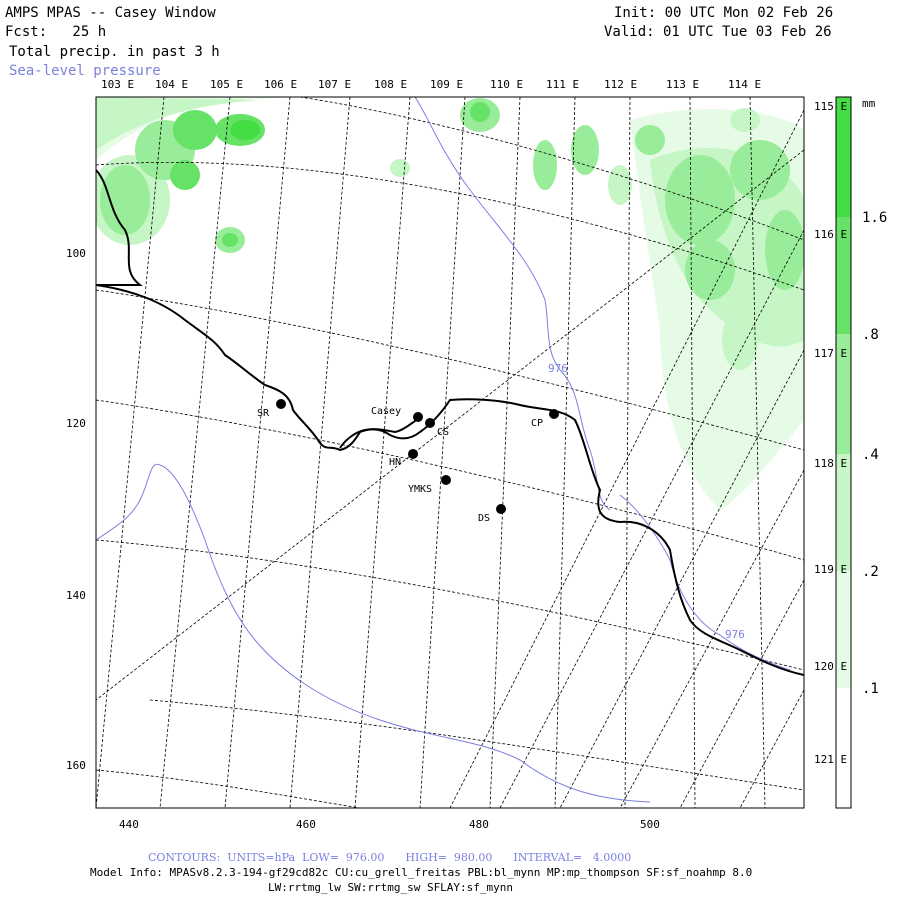 This screenshot has width=900, height=900. What do you see at coordinates (263, 413) in the screenshot?
I see `station-label-sr: SR` at bounding box center [263, 413].